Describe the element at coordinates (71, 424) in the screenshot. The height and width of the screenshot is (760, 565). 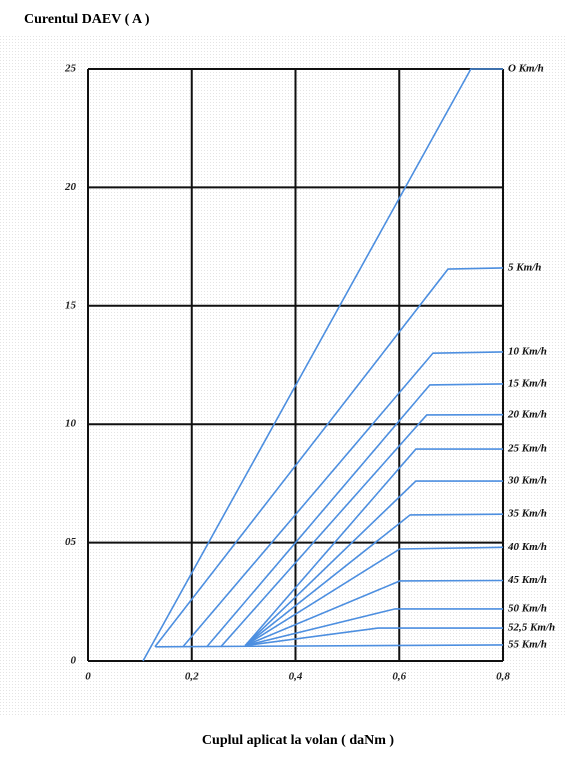
I see `y-tick-label: 10` at that location.